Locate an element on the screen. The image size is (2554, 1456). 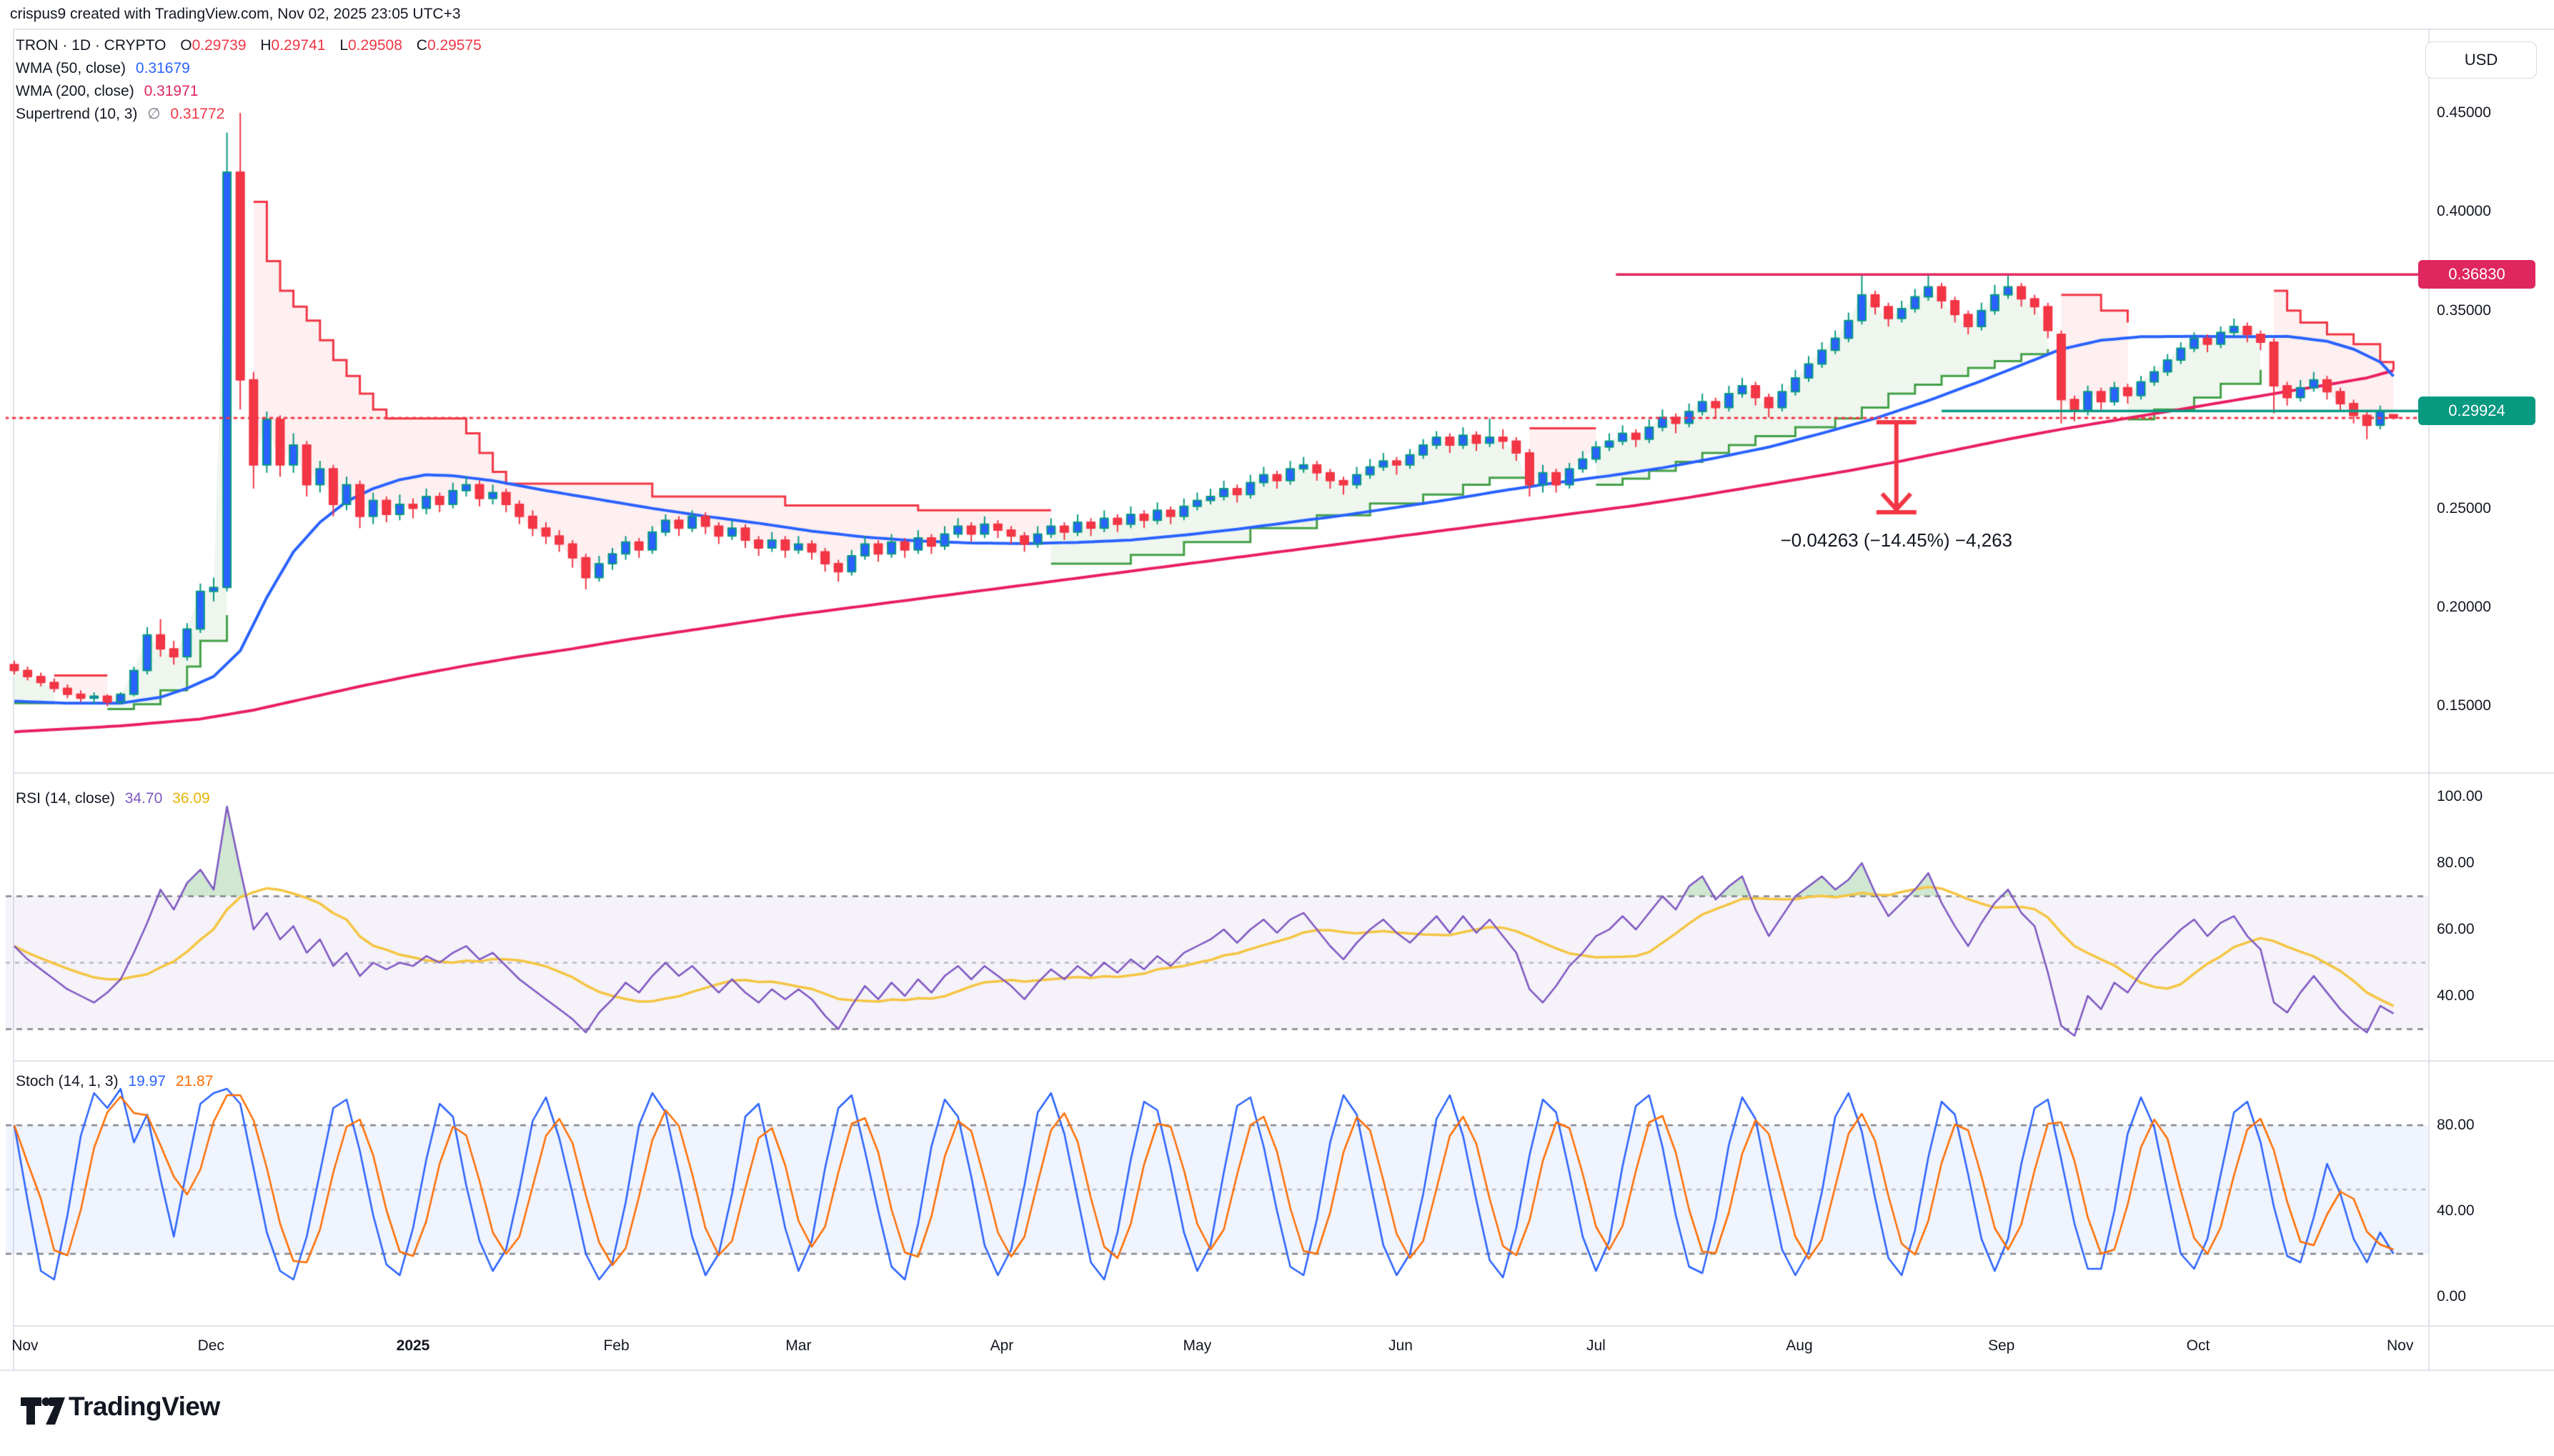
price-tick-0.15000: 0.15000 is located at coordinates (2464, 705).